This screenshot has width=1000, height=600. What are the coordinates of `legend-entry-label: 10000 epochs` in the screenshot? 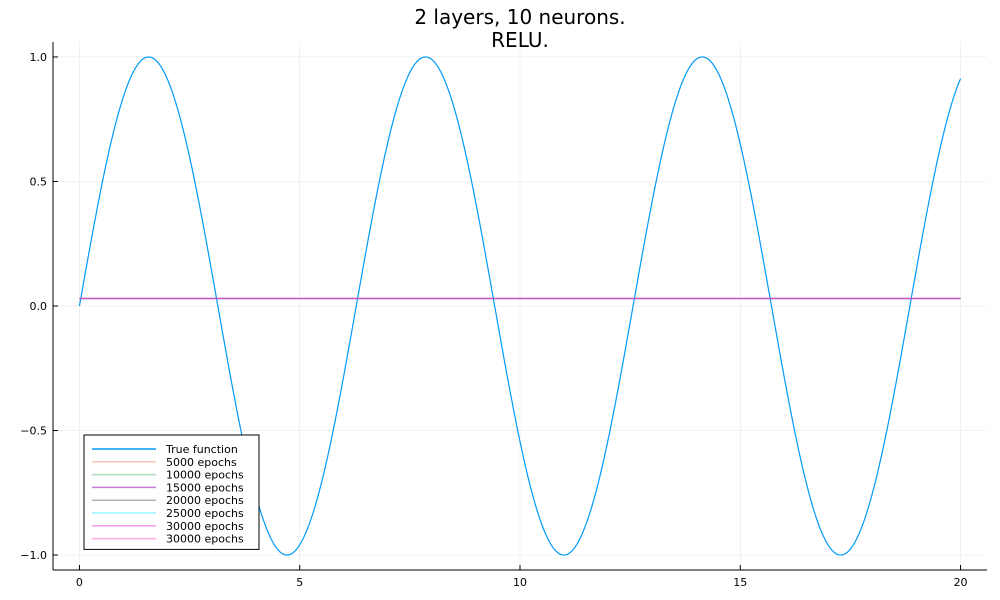 It's located at (205, 475).